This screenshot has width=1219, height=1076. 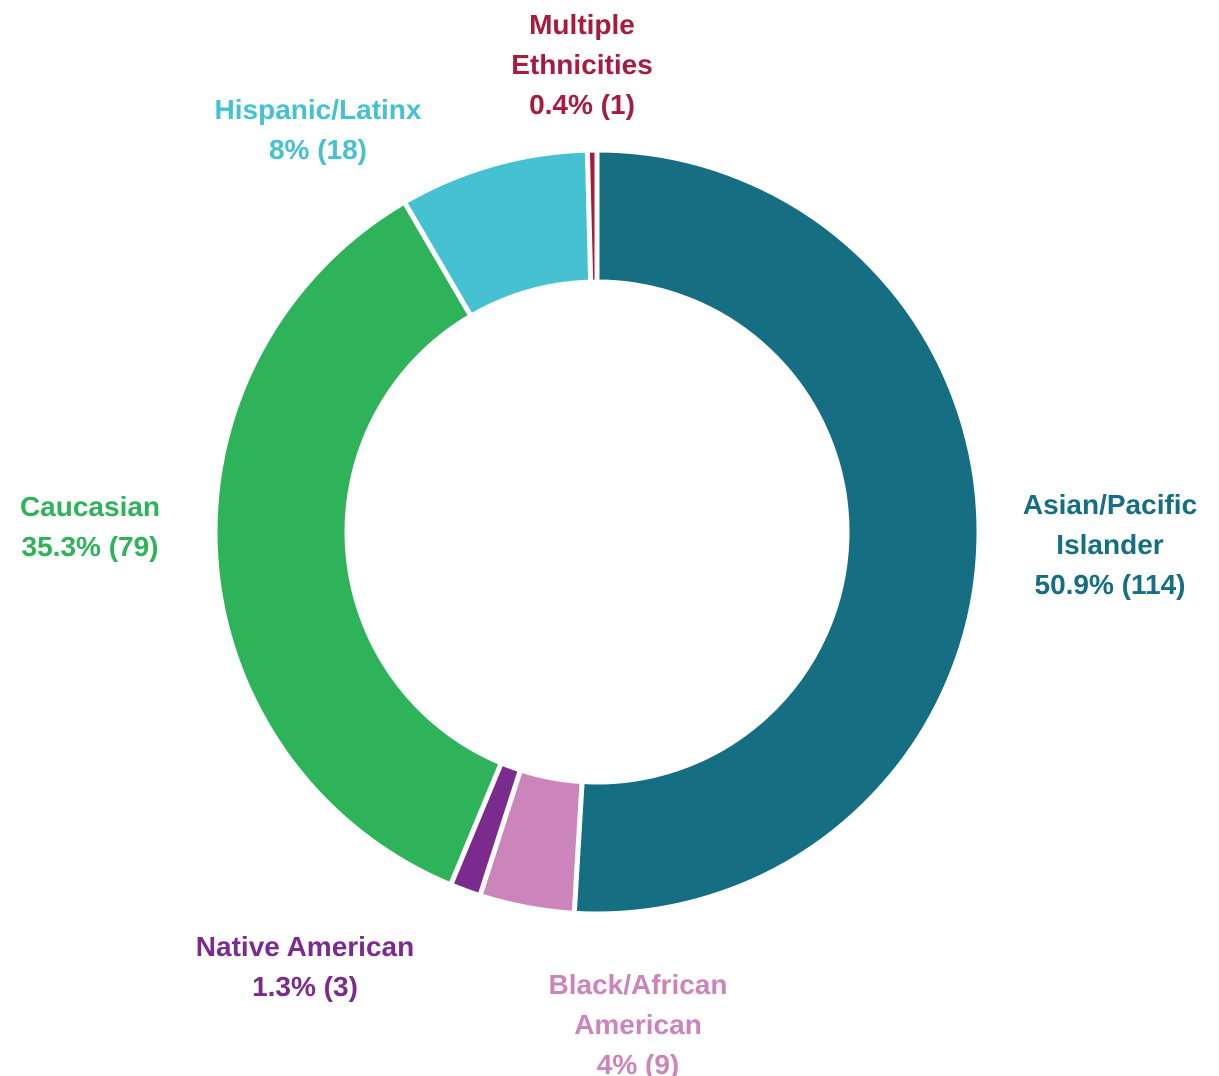 What do you see at coordinates (582, 104) in the screenshot?
I see `value-label: 0.4% (1)` at bounding box center [582, 104].